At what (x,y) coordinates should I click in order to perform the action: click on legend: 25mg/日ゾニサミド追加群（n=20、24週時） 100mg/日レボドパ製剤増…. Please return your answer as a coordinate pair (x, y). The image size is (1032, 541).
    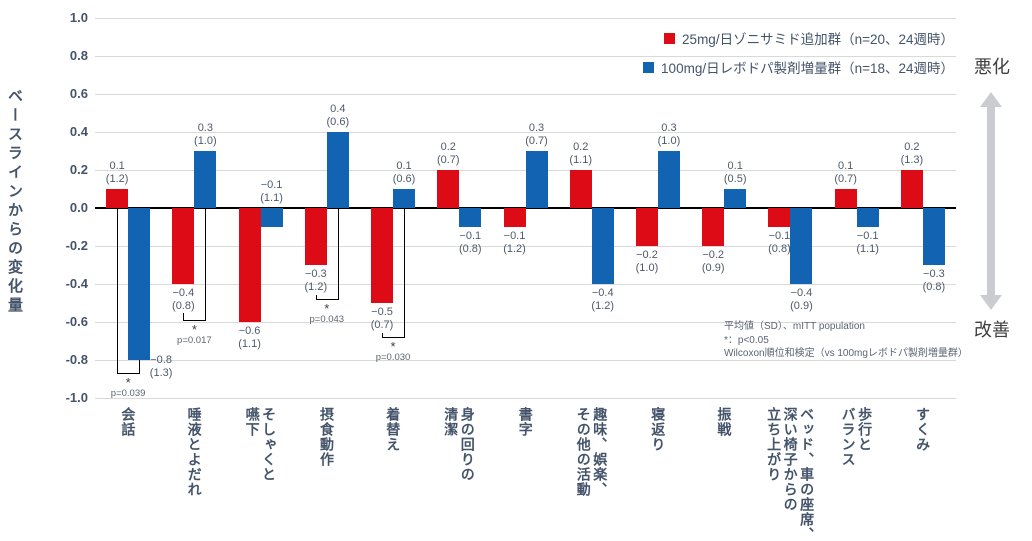
    Looking at the image, I should click on (798, 52).